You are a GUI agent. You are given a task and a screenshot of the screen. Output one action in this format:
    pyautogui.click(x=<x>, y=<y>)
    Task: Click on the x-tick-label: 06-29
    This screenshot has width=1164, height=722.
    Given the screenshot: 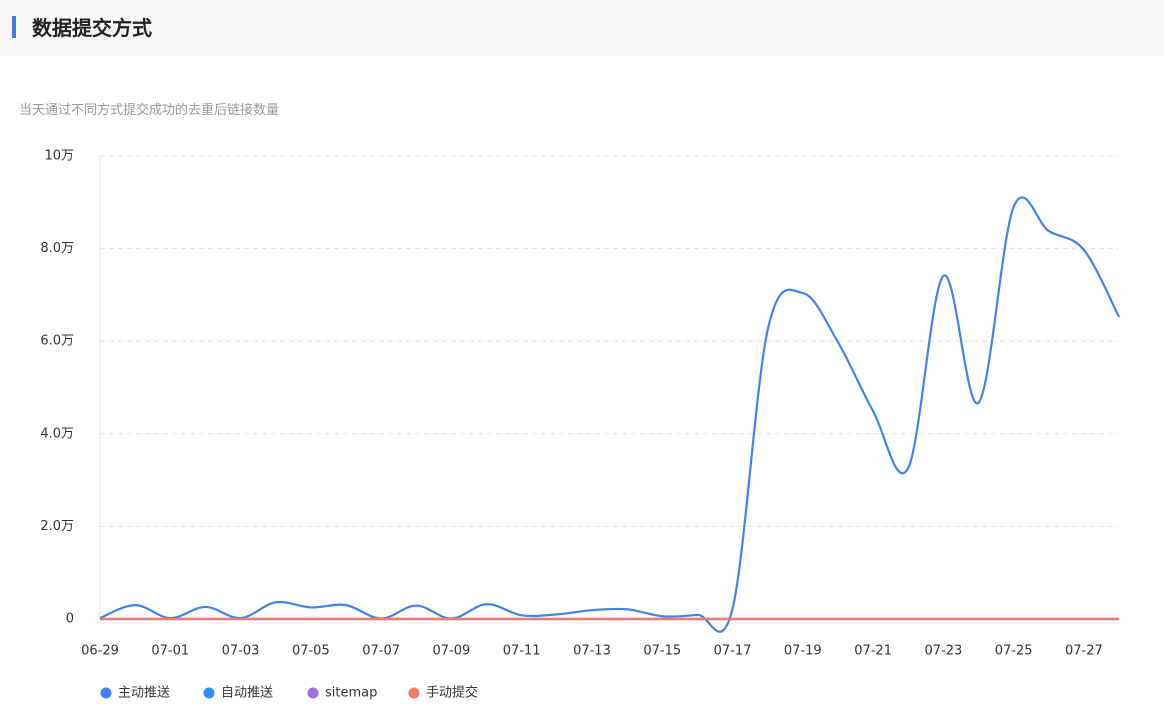 What is the action you would take?
    pyautogui.click(x=100, y=651)
    